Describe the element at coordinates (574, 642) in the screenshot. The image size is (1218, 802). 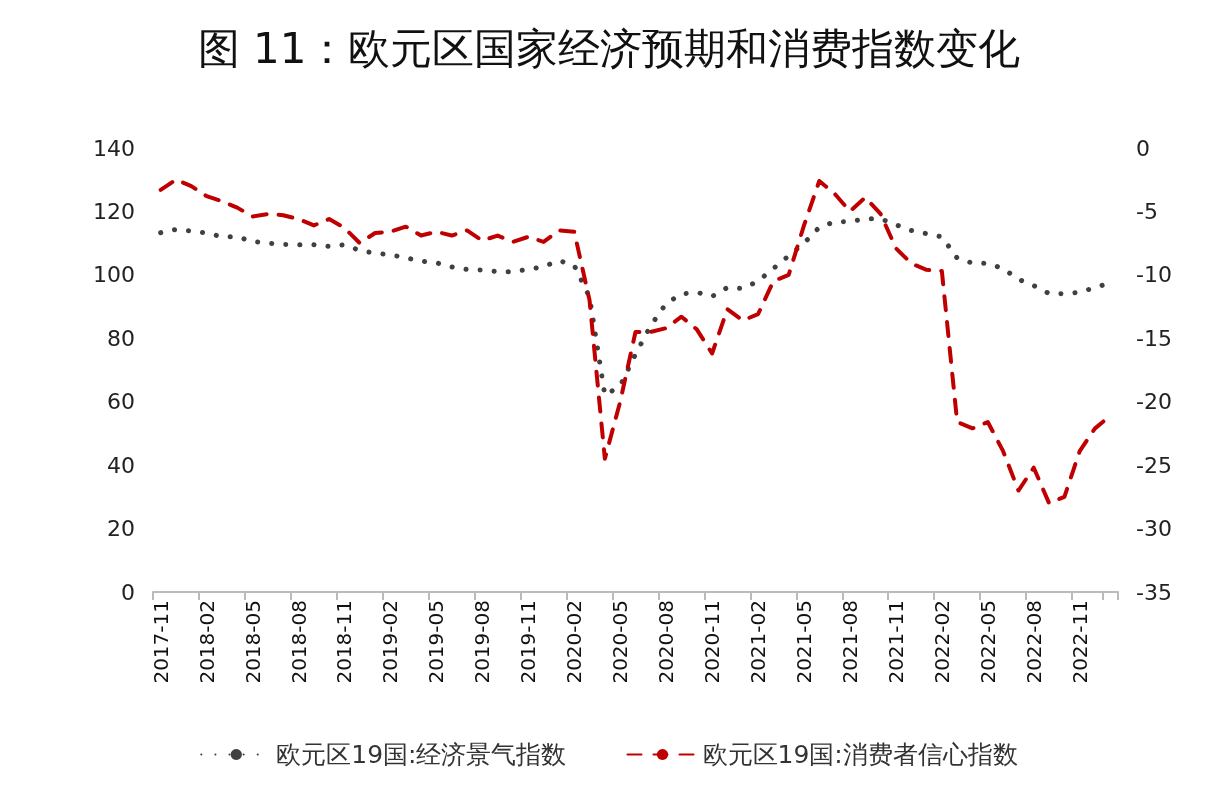
I see `x-tick-label: 2020-02` at that location.